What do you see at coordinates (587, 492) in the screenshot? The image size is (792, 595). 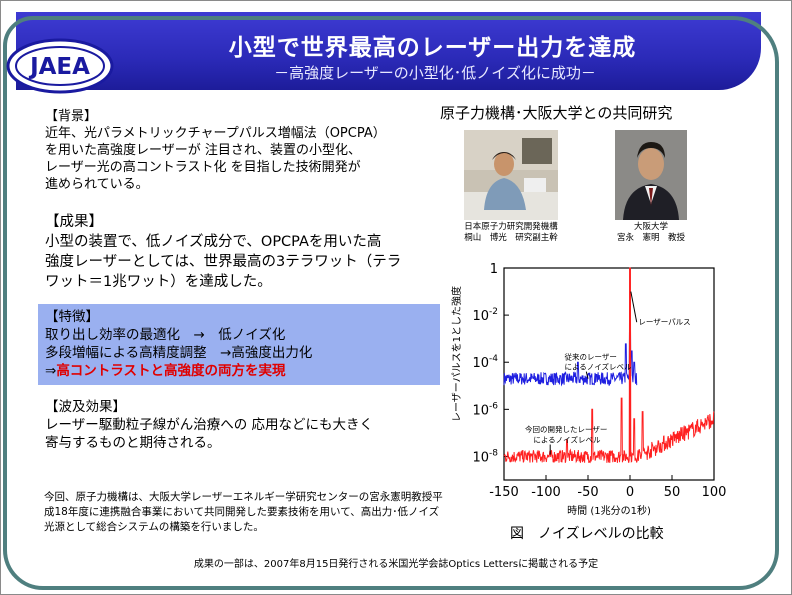 I see `x-tick-label: -50` at bounding box center [587, 492].